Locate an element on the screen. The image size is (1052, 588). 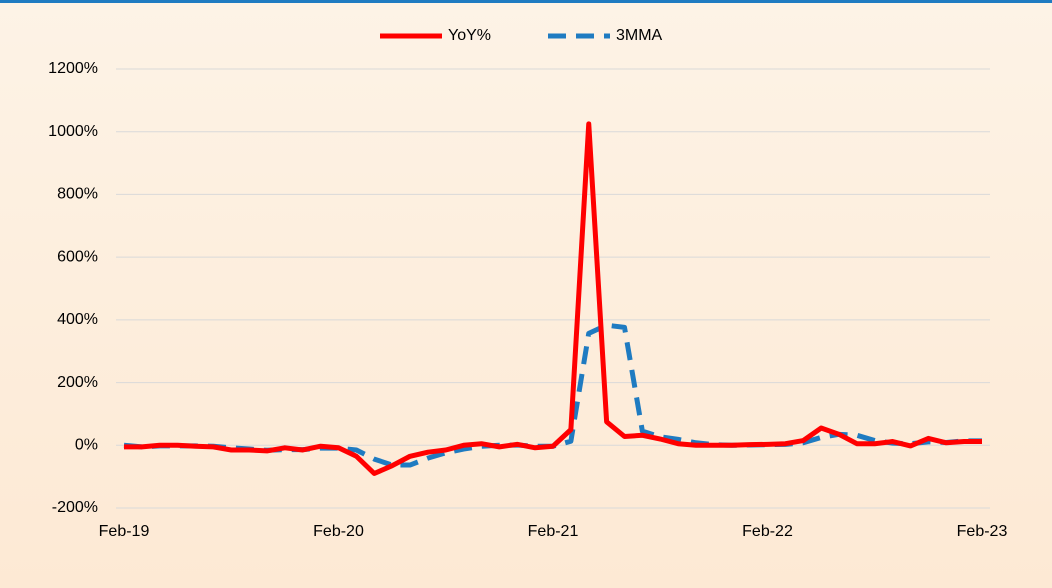
y-tick-label: -200% is located at coordinates (75, 507).